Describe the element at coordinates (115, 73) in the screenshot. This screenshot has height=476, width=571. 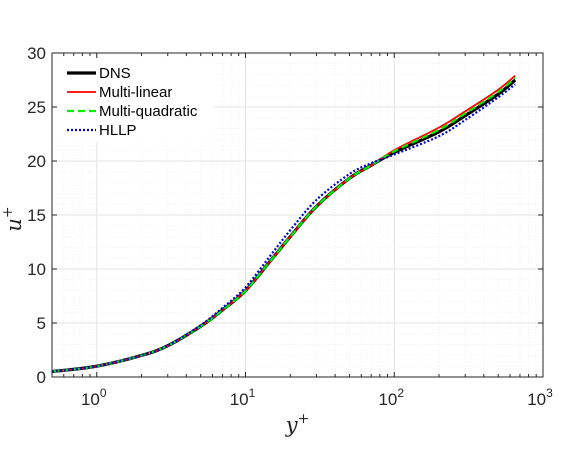
I see `legend-label: DNS` at that location.